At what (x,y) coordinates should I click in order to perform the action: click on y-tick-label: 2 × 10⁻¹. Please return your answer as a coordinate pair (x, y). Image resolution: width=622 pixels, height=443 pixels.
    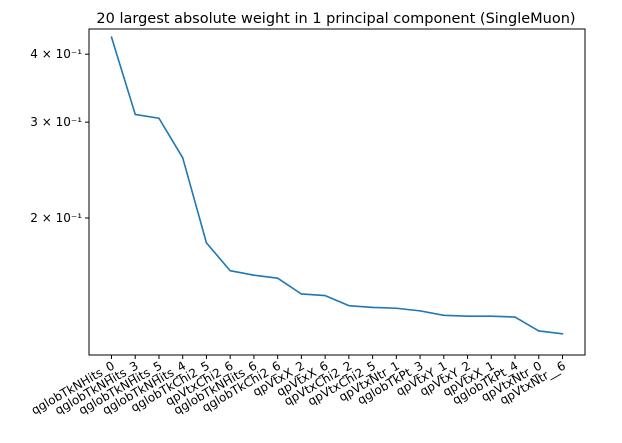
    Looking at the image, I should click on (56, 218).